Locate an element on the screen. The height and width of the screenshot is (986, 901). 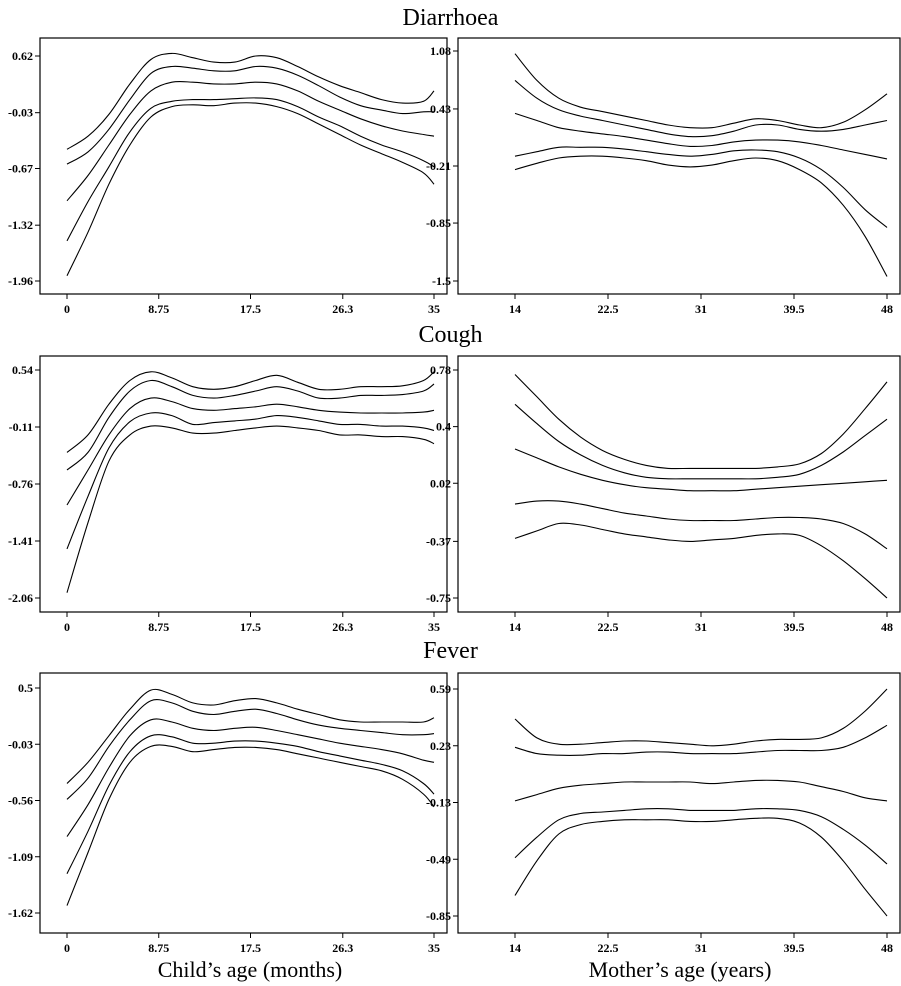
fever-mother-curve-lower-inner is located at coordinates (701, 836).